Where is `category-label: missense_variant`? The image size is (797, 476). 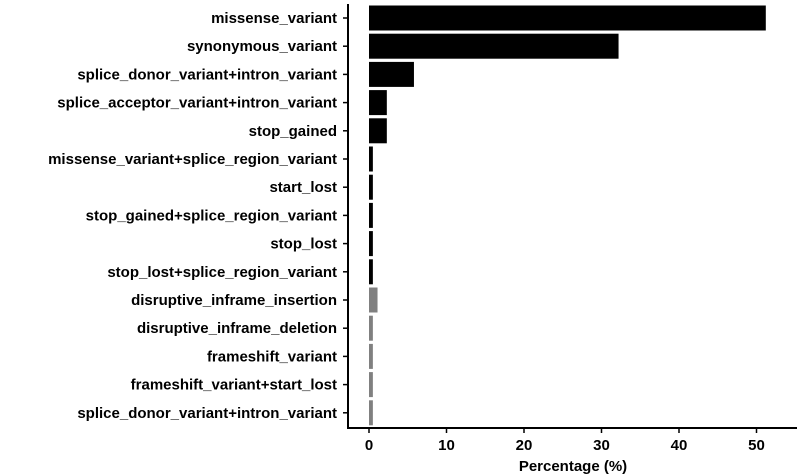
category-label: missense_variant is located at coordinates (274, 18).